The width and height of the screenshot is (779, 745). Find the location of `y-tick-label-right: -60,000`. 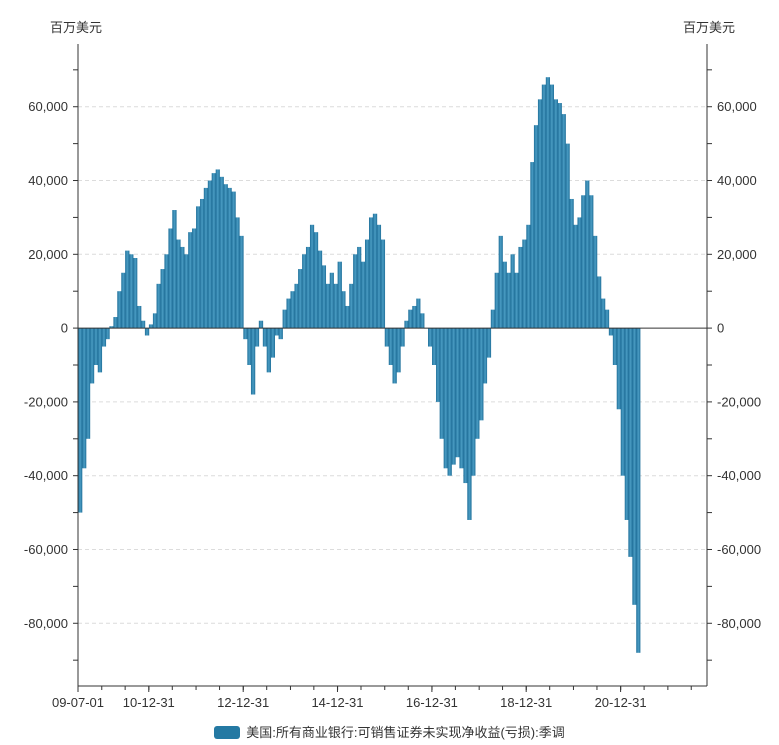

y-tick-label-right: -60,000 is located at coordinates (739, 549).